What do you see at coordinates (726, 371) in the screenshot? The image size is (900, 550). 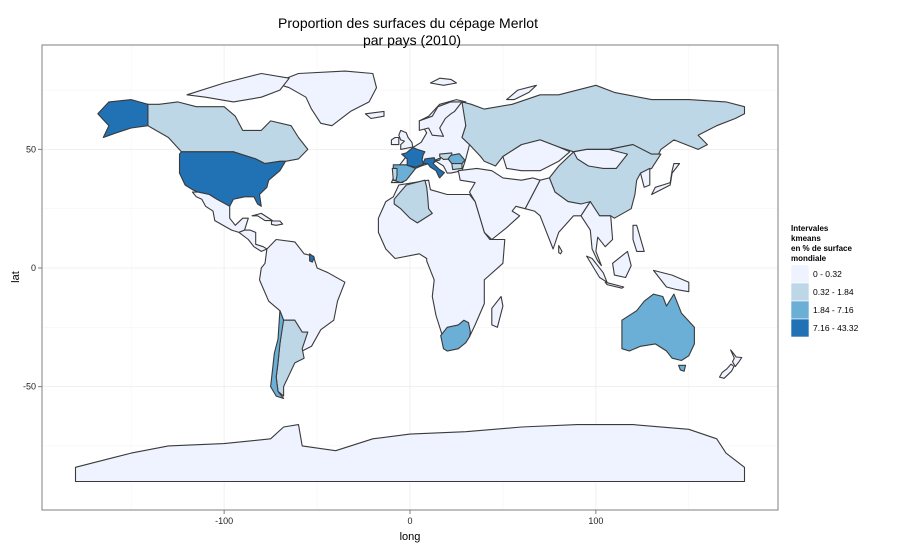 I see `new-zealand-south-region` at bounding box center [726, 371].